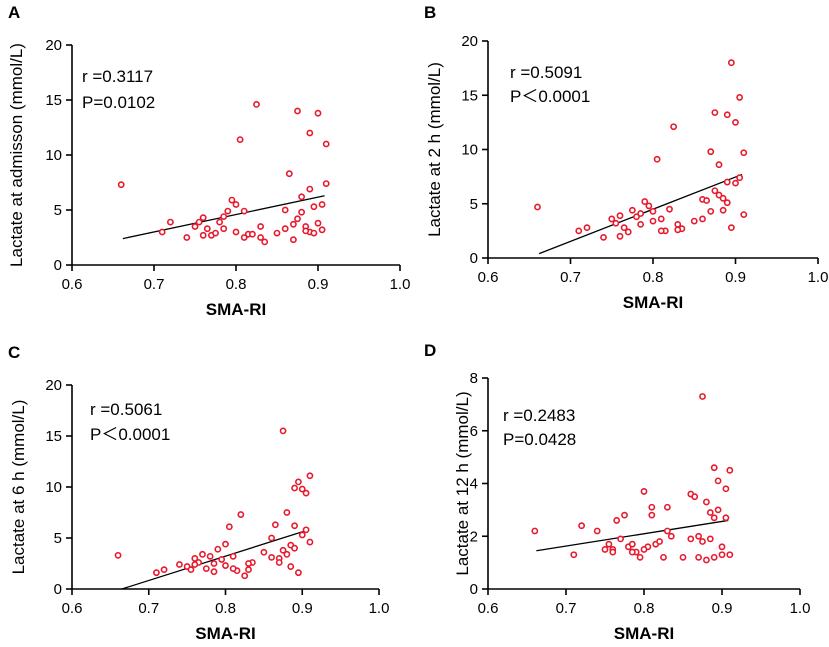 Image resolution: width=829 pixels, height=647 pixels. What do you see at coordinates (53, 385) in the screenshot?
I see `y-tick-label: 20` at bounding box center [53, 385].